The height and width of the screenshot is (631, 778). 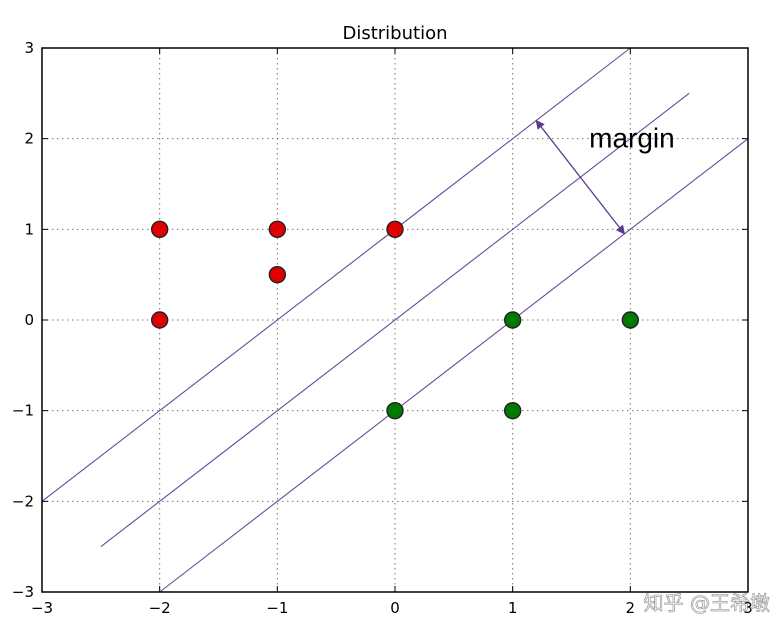 I want to click on margin-label: margin, so click(x=632, y=138).